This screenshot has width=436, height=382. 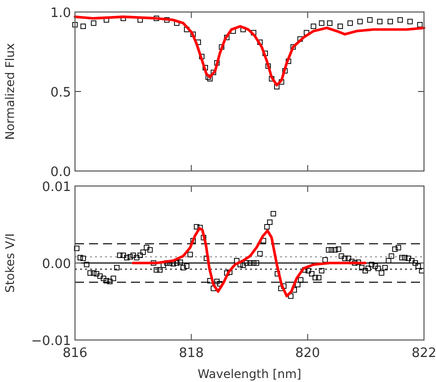 What do you see at coordinates (10, 91) in the screenshot?
I see `y-axis-title: Normalized Flux` at bounding box center [10, 91].